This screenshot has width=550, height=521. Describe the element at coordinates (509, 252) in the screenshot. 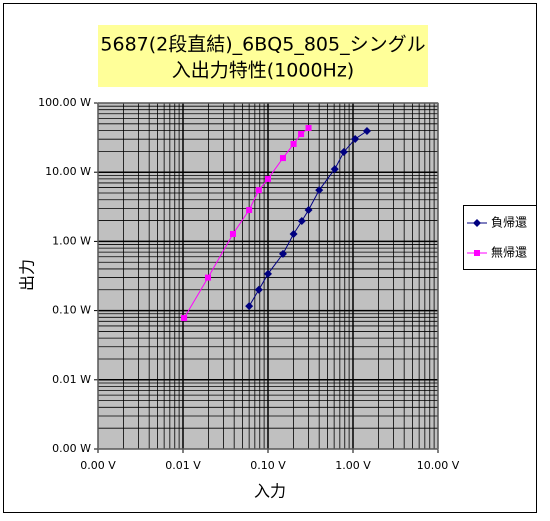

I see `legend-label: 無帰還` at that location.